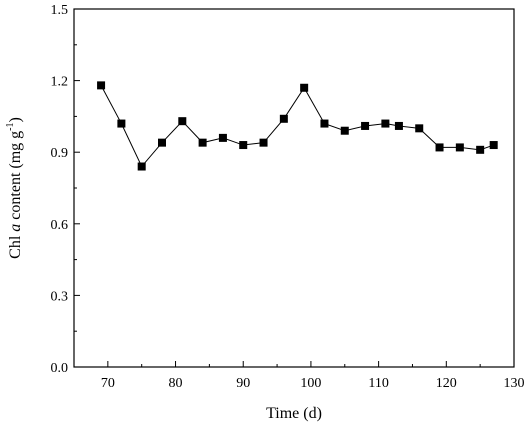  Describe the element at coordinates (15, 228) in the screenshot. I see `y-axis-label-italic: a` at that location.